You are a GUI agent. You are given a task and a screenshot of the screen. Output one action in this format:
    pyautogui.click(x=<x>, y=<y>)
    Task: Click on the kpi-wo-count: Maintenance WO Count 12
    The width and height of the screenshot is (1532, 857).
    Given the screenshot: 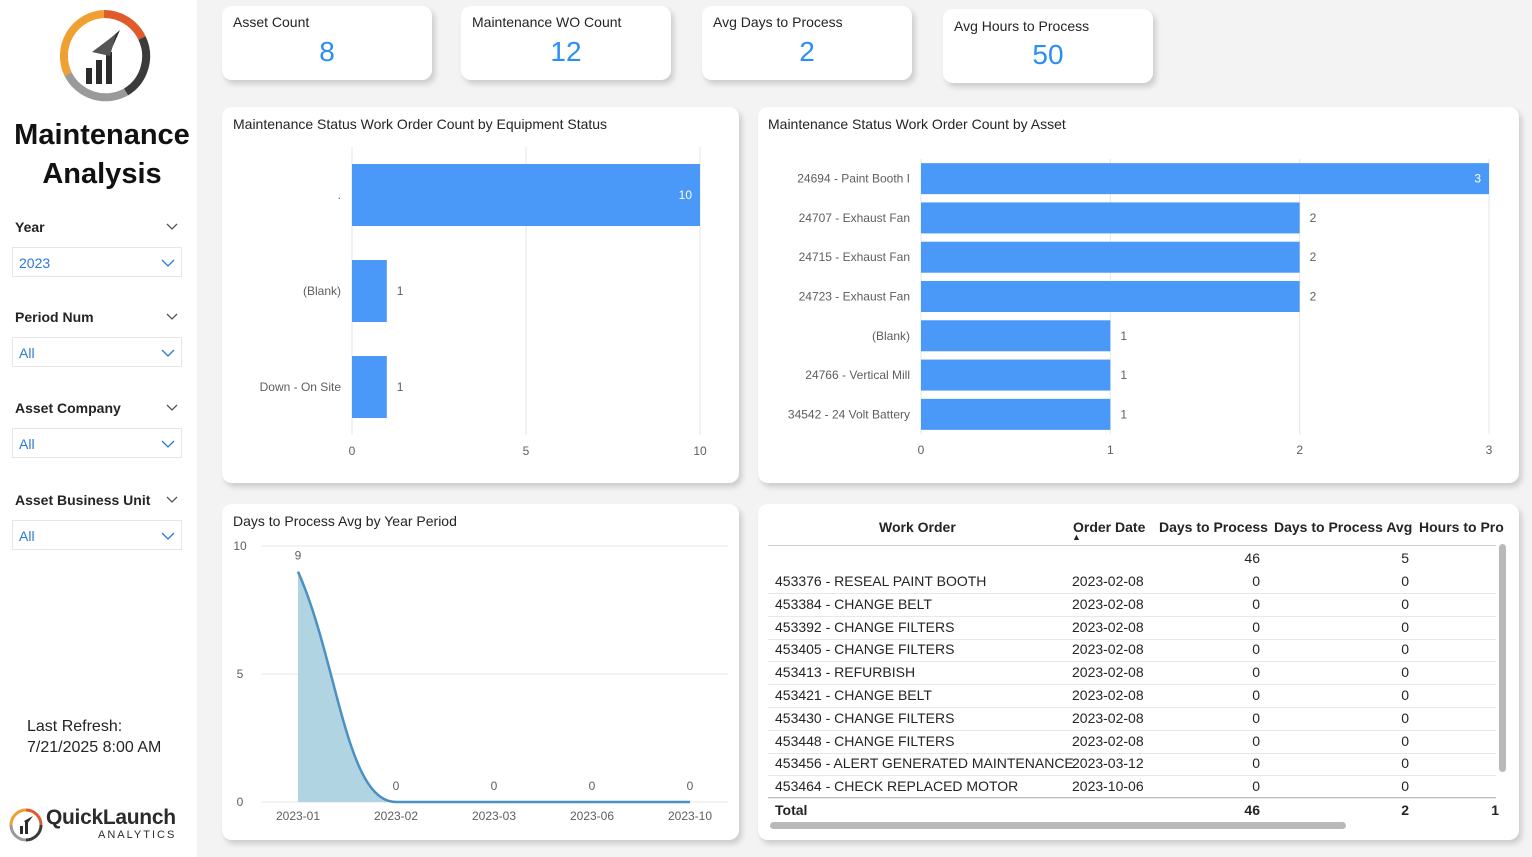 What is the action you would take?
    pyautogui.click(x=566, y=43)
    